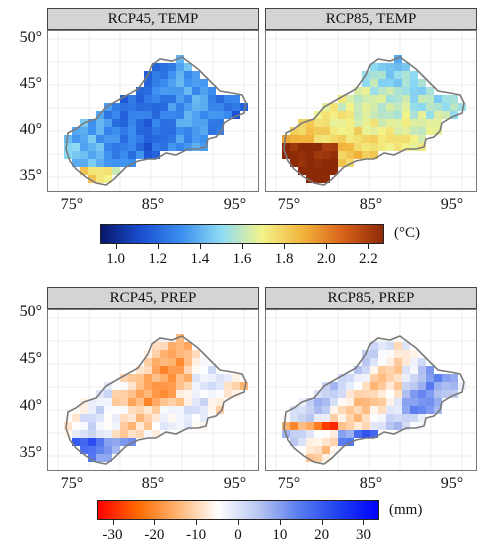  What do you see at coordinates (115, 259) in the screenshot?
I see `colorbar-tick-label: 1.0` at bounding box center [115, 259].